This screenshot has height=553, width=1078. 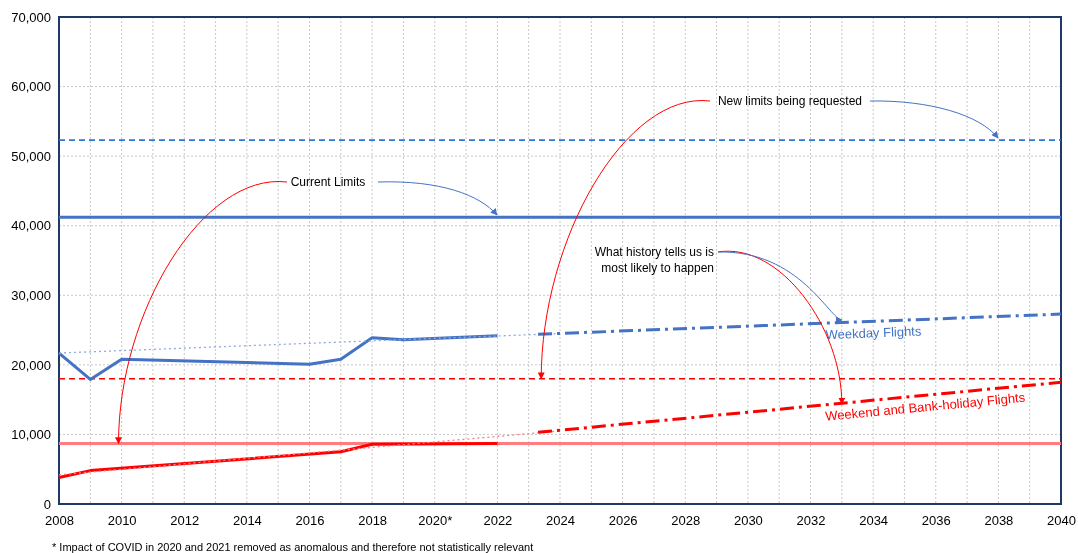 What do you see at coordinates (47, 504) in the screenshot?
I see `y-tick-label: 0` at bounding box center [47, 504].